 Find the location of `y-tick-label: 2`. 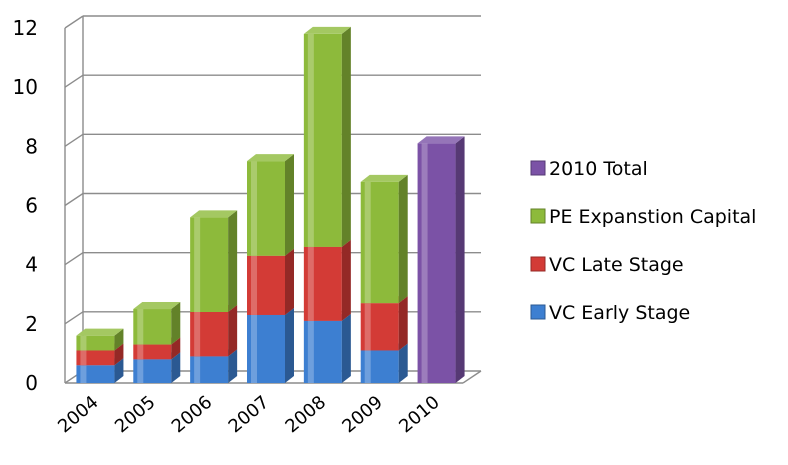

y-tick-label: 2 is located at coordinates (31, 324).